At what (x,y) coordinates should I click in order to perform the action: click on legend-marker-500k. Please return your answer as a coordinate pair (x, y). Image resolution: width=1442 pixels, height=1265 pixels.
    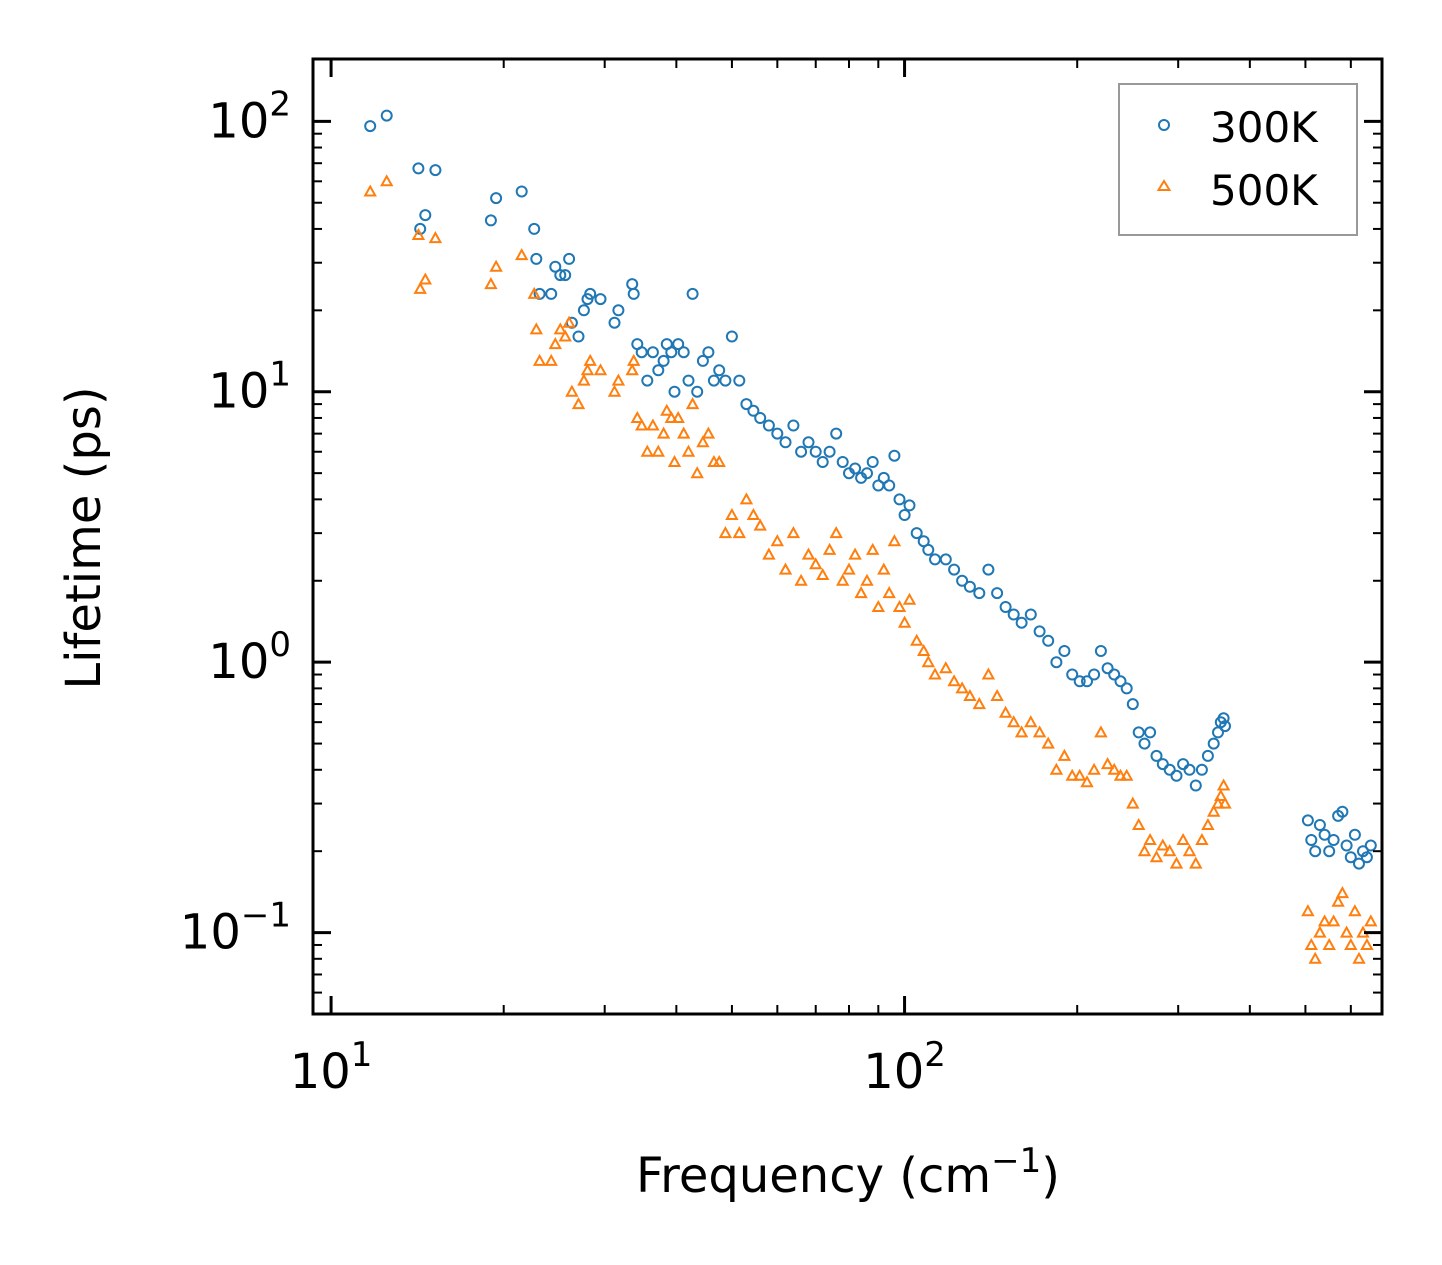
    Looking at the image, I should click on (1164, 185).